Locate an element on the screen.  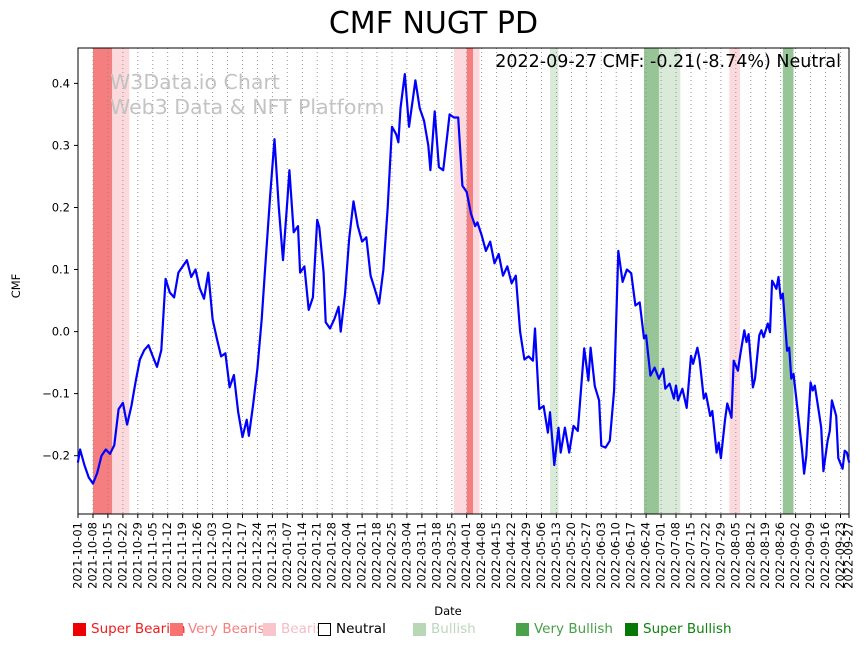
svg-text: 2022-02-18 is located at coordinates (377, 555).